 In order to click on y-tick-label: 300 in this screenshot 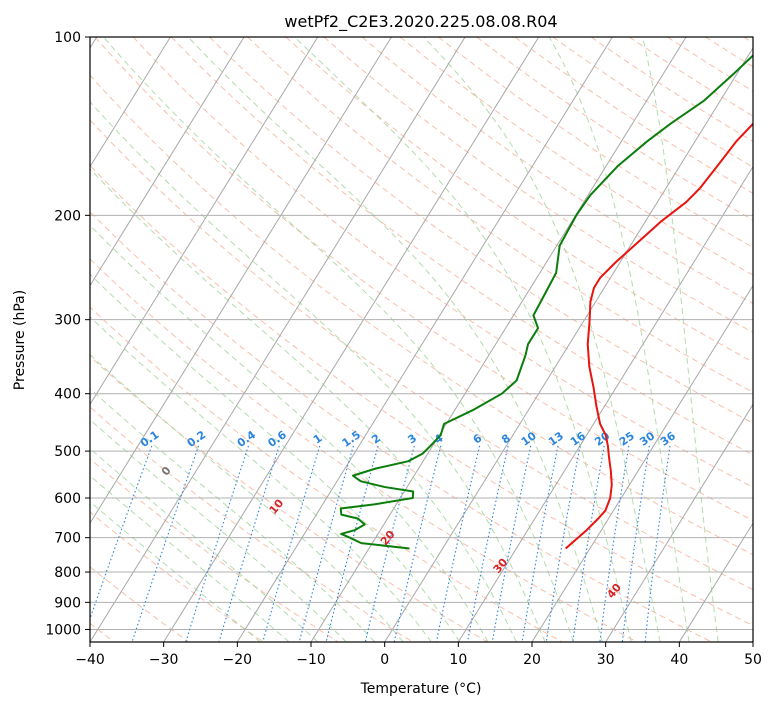, I will do `click(67, 321)`.